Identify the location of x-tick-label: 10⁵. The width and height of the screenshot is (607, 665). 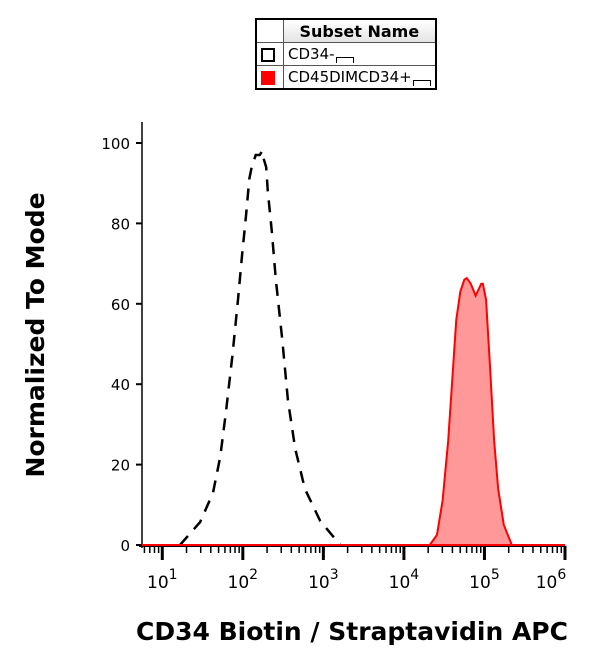
(484, 580).